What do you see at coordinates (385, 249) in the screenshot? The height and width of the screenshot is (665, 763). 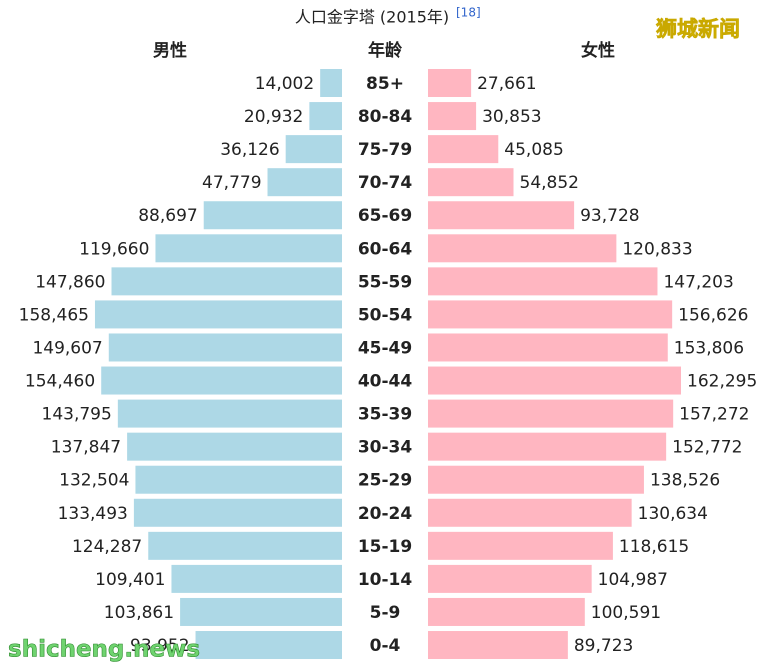 I see `age-label: 60-64` at bounding box center [385, 249].